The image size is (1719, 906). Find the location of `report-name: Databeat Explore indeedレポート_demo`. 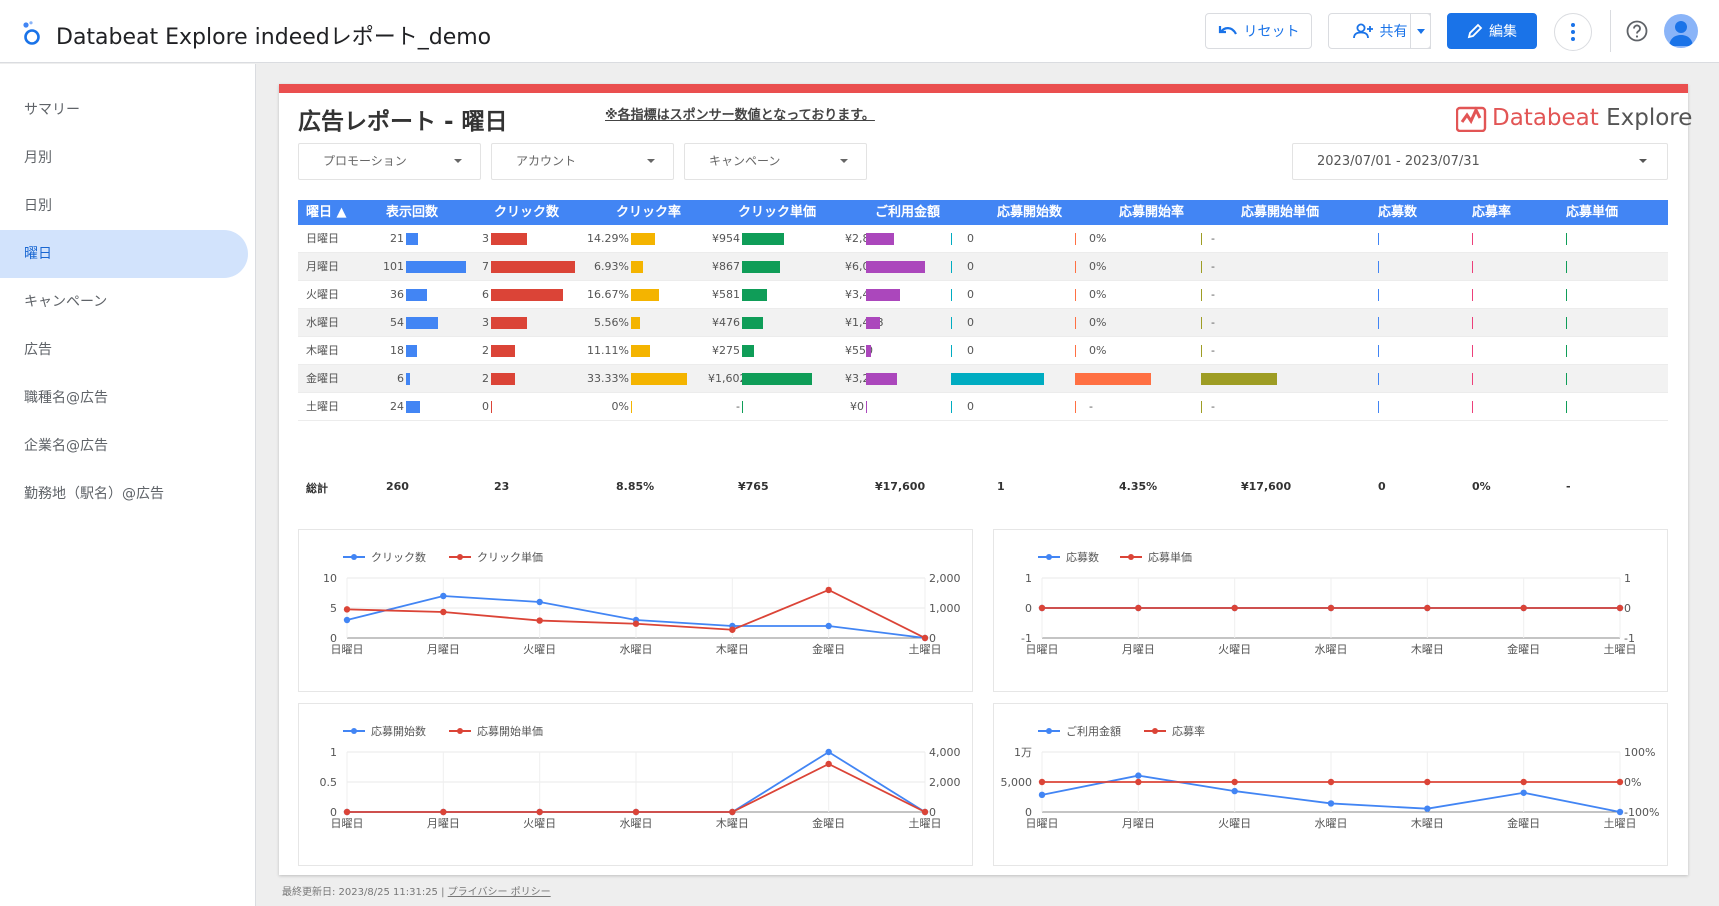

report-name: Databeat Explore indeedレポート_demo is located at coordinates (274, 37).